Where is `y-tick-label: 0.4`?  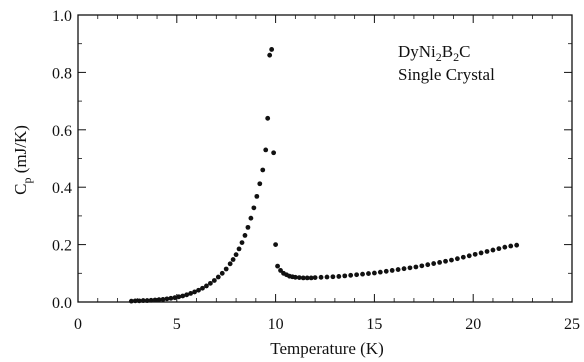
y-tick-label: 0.4 is located at coordinates (62, 188).